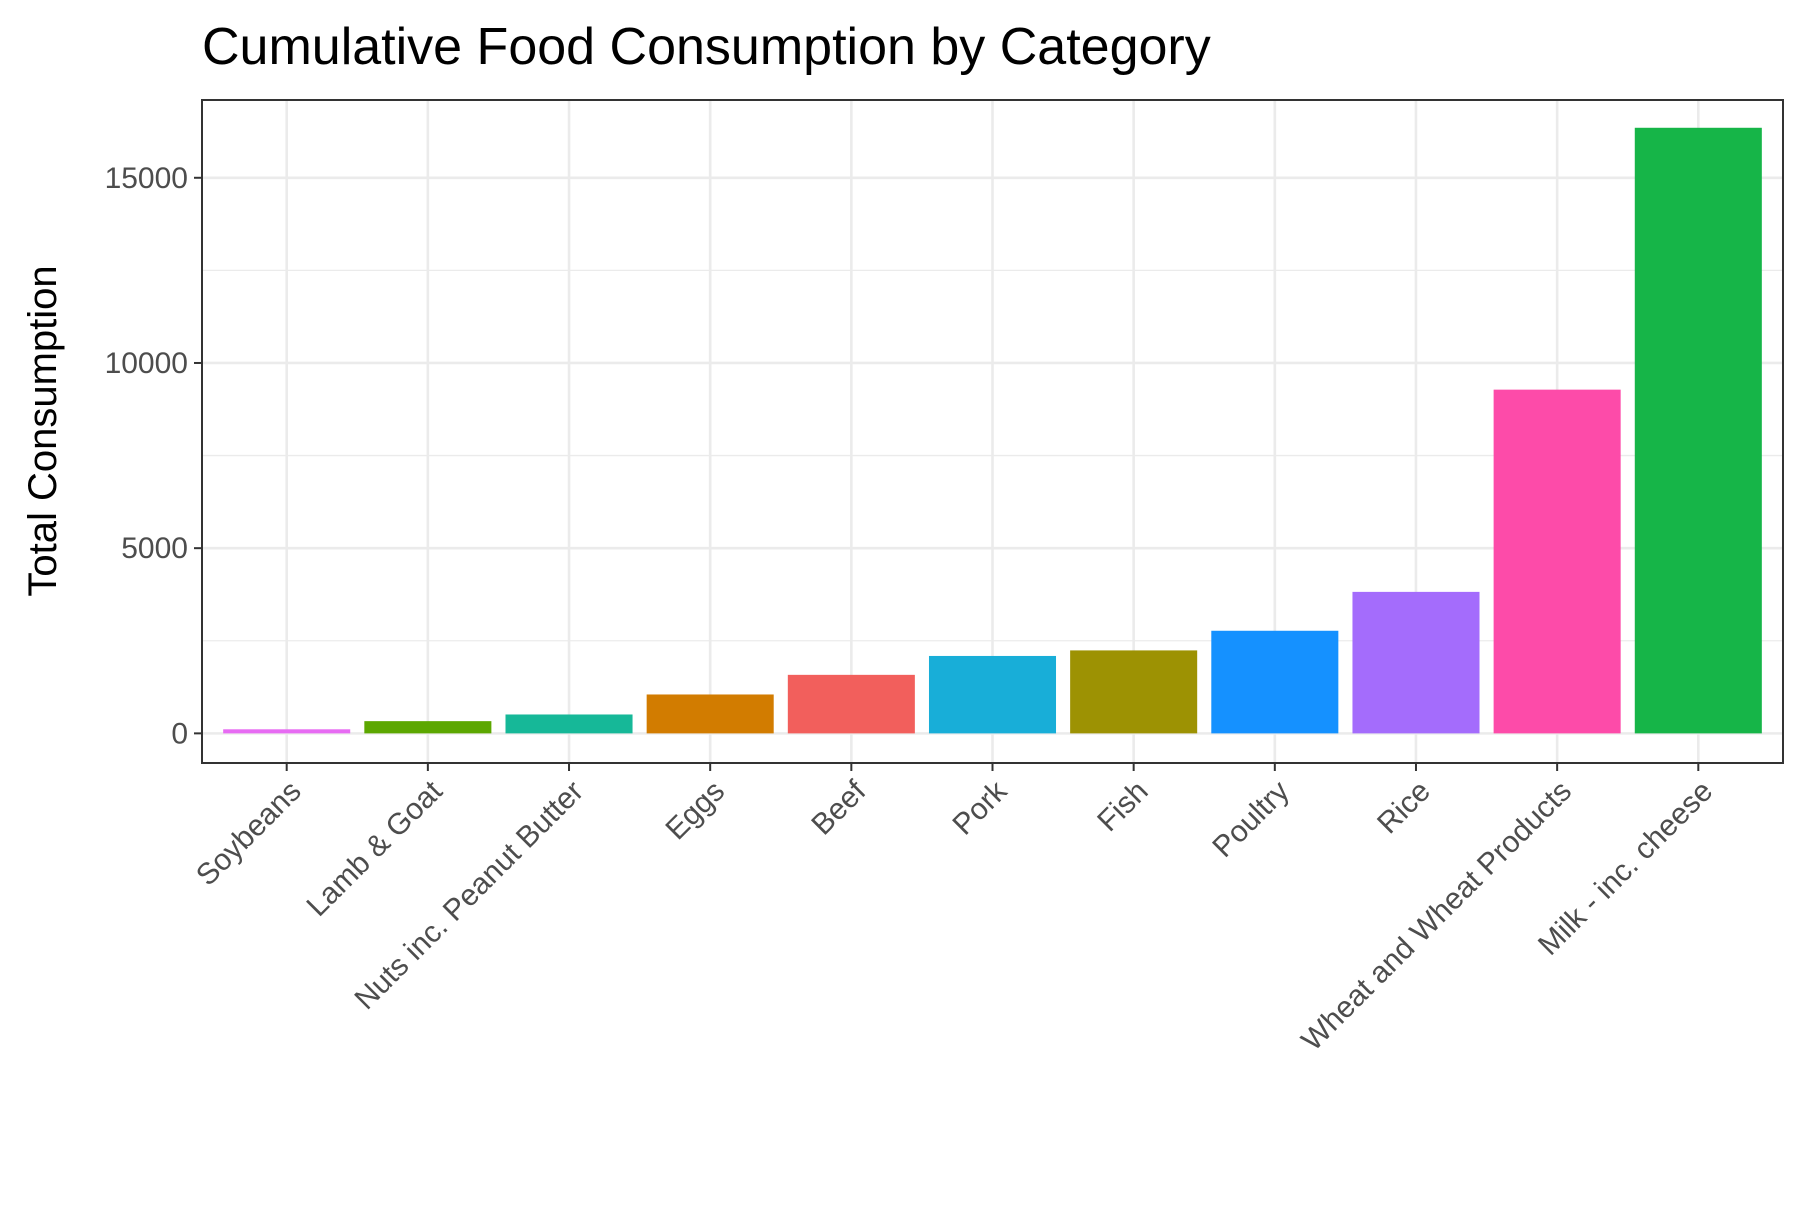  I want to click on x-tick-label: Eggs, so click(695, 811).